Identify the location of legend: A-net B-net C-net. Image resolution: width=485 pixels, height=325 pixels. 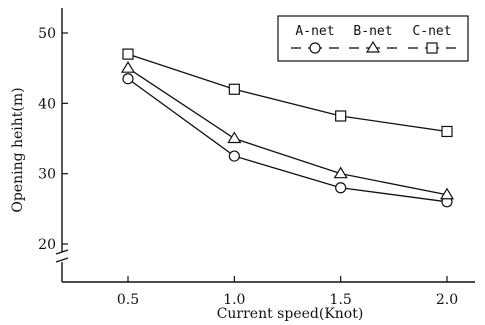
(373, 38).